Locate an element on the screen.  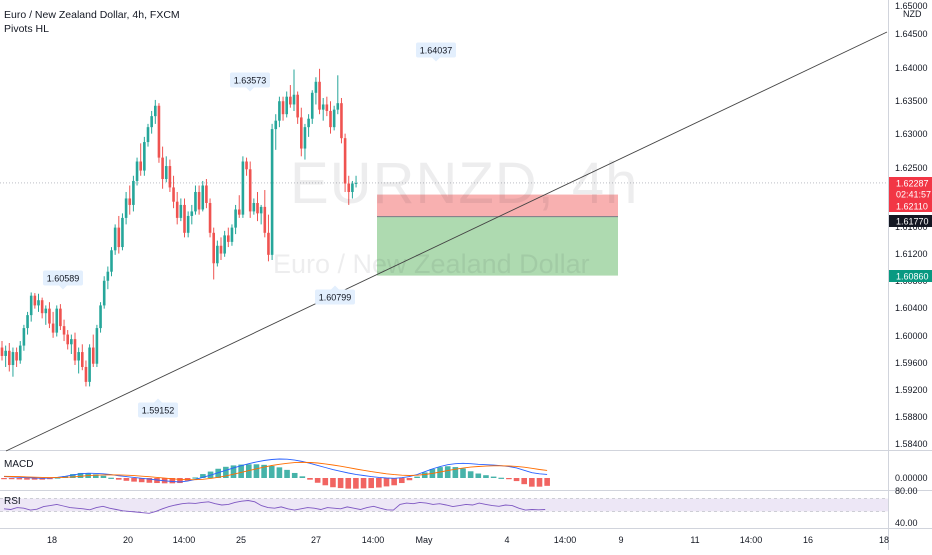
rsi-label: RSI is located at coordinates (12, 501).